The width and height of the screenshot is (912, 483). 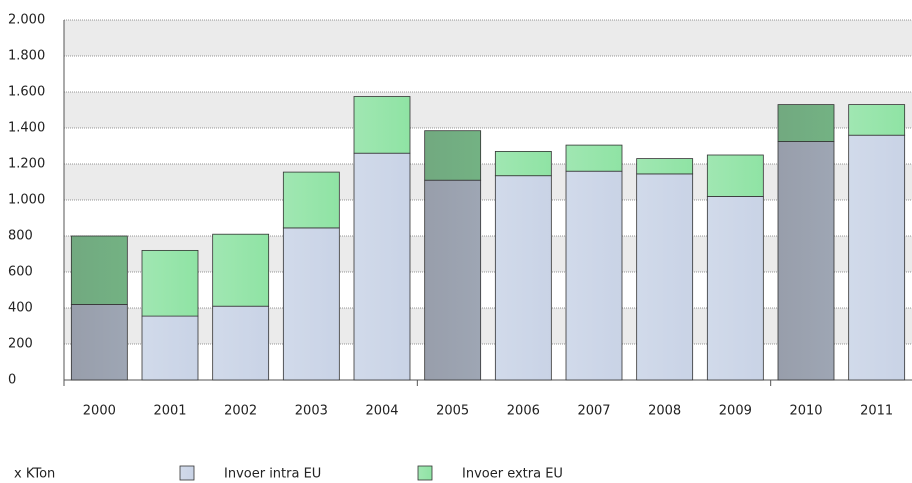 What do you see at coordinates (593, 411) in the screenshot?
I see `x-tick-label: 2007` at bounding box center [593, 411].